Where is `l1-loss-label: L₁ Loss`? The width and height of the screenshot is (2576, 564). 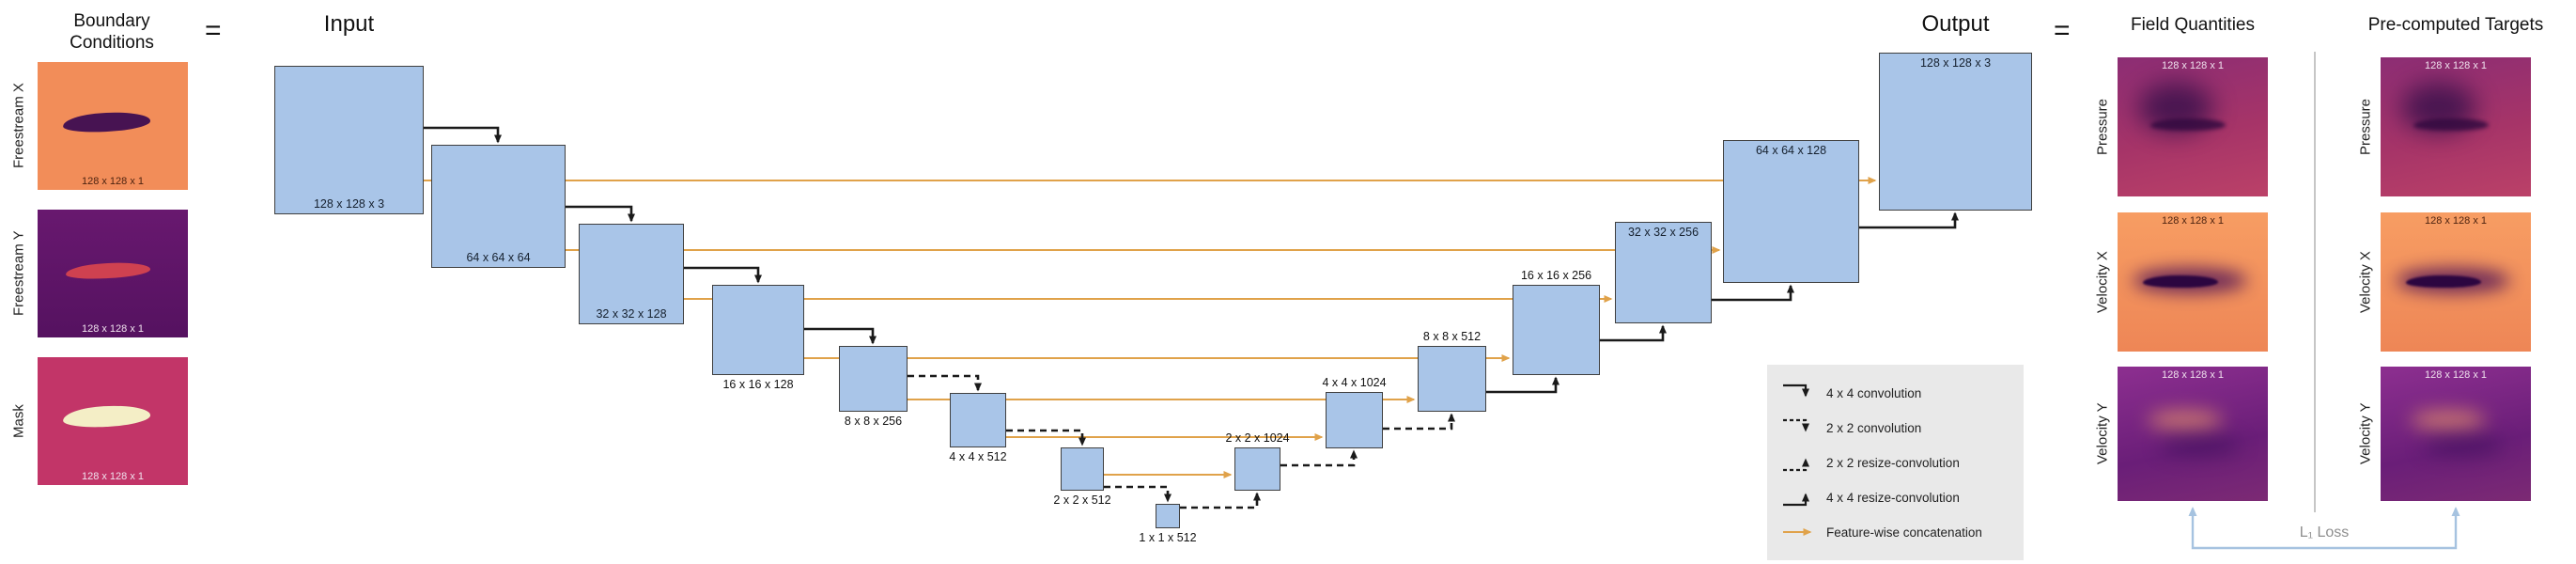 l1-loss-label: L₁ Loss is located at coordinates (2324, 532).